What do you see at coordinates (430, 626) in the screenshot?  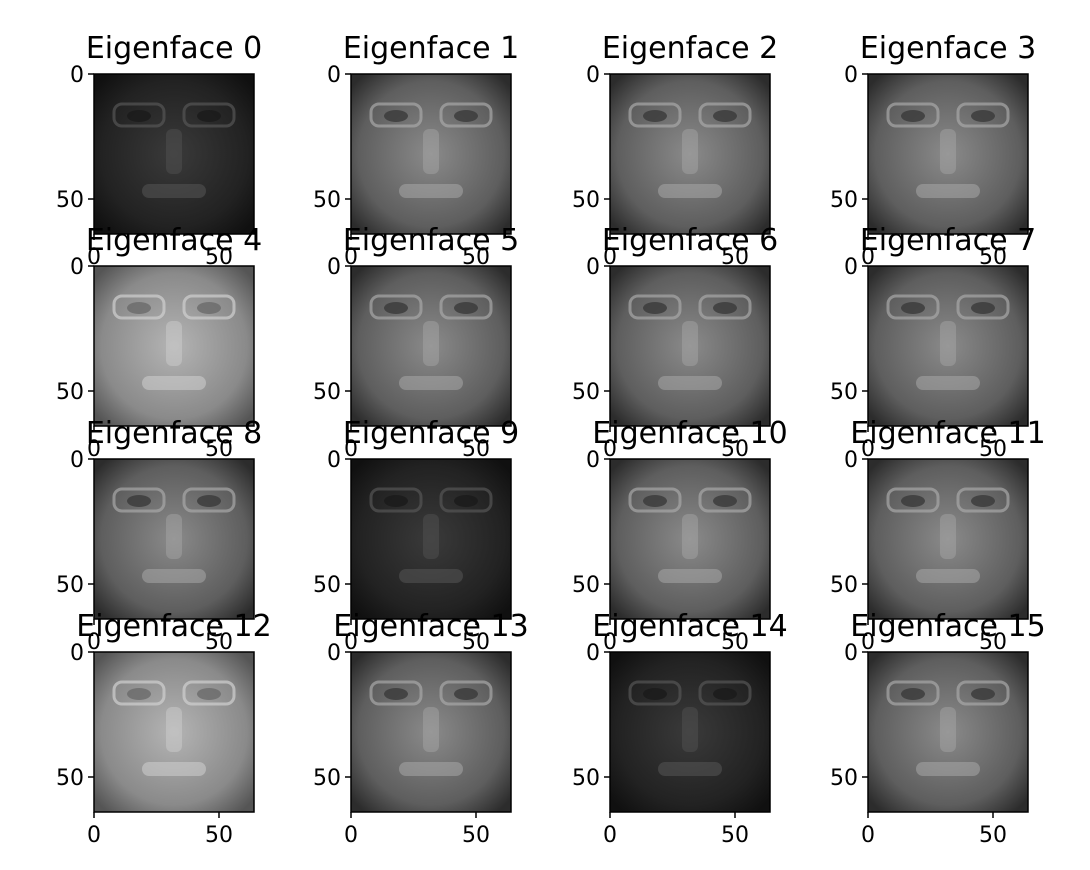 I see `panel-title: Eigenface 13` at bounding box center [430, 626].